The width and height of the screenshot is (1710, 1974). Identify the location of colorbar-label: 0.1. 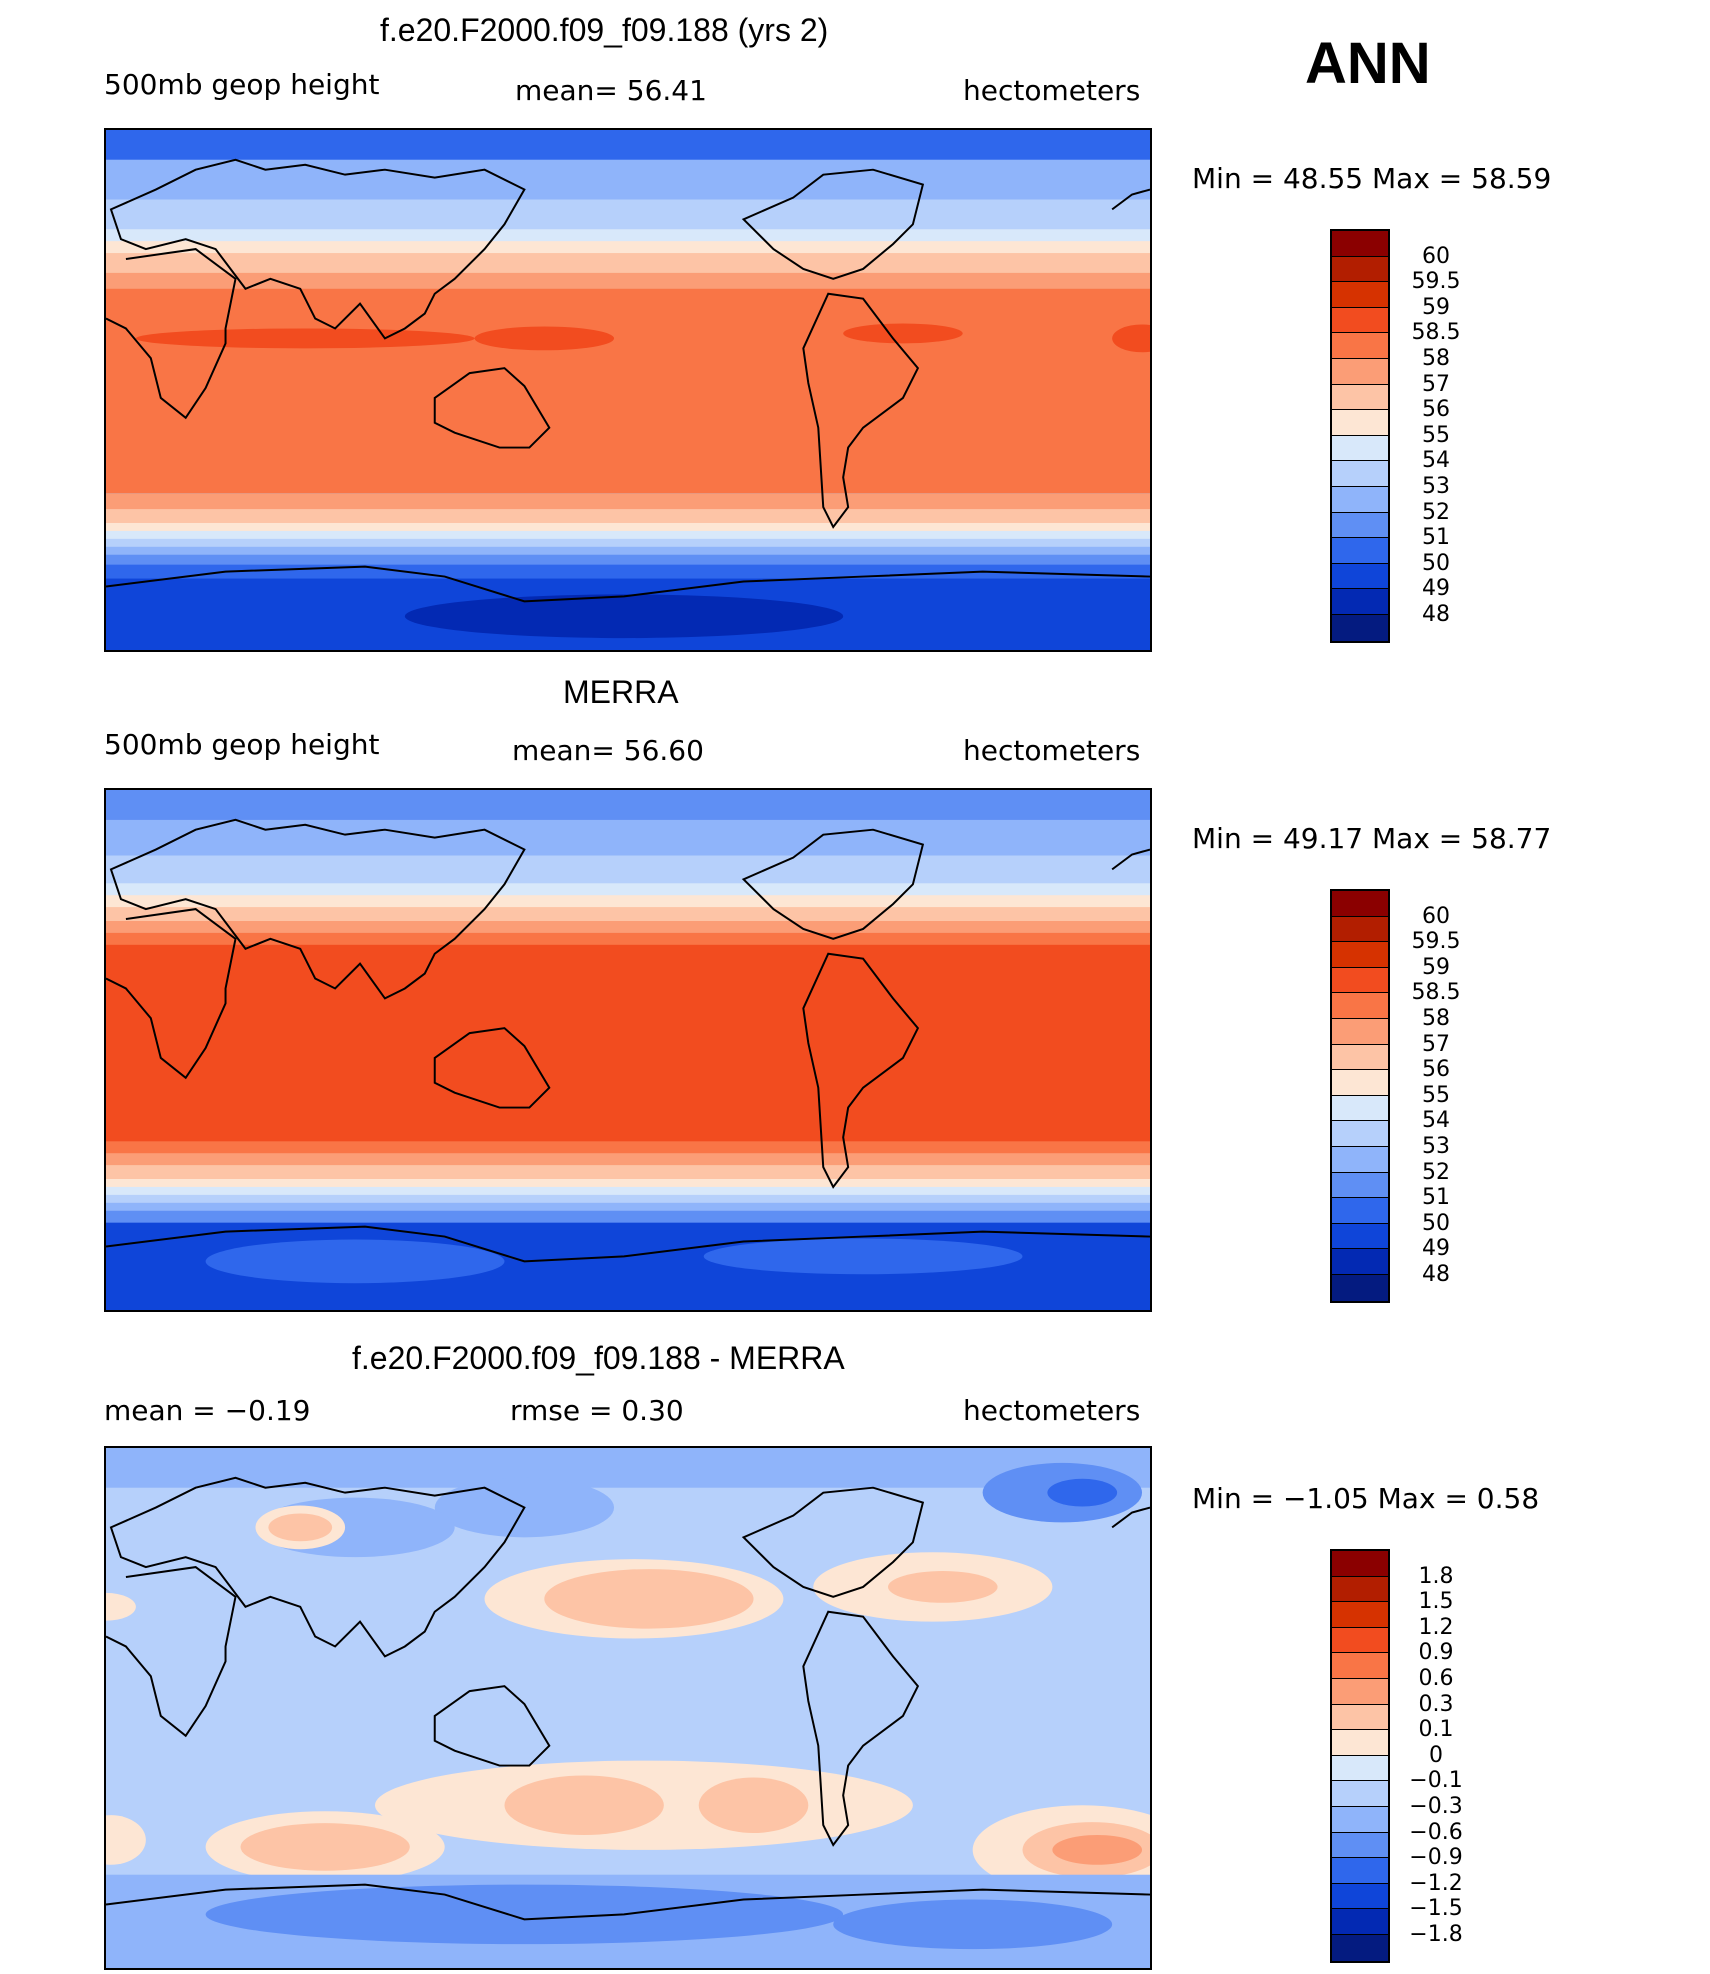
(1436, 1729).